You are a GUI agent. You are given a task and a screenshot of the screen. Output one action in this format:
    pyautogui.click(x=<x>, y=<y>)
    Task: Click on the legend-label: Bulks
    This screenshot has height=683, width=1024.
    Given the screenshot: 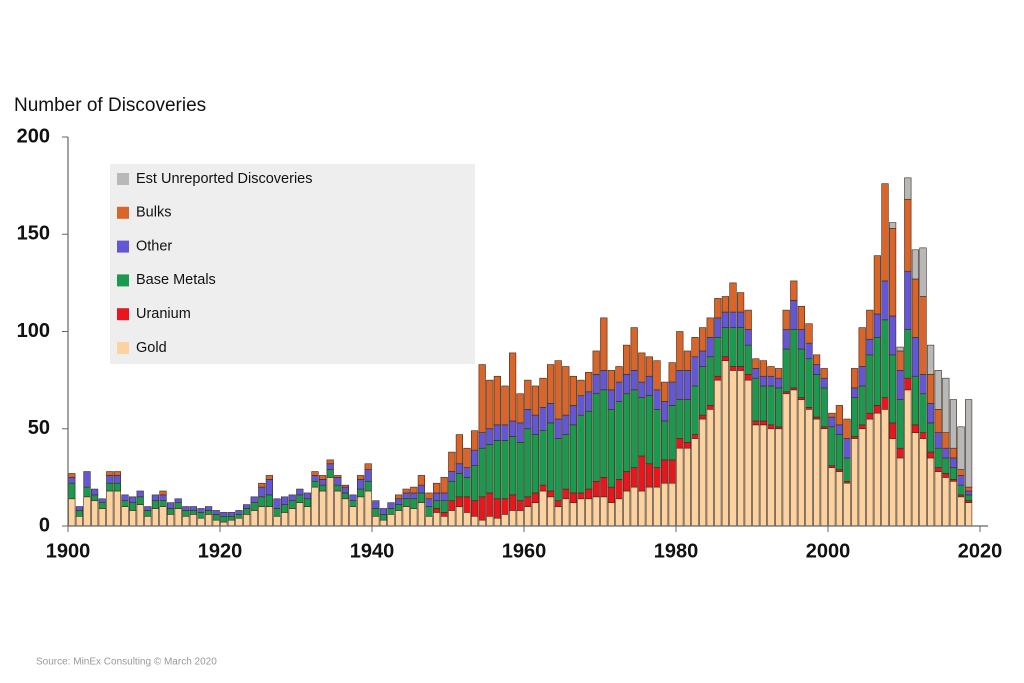 What is the action you would take?
    pyautogui.click(x=153, y=213)
    